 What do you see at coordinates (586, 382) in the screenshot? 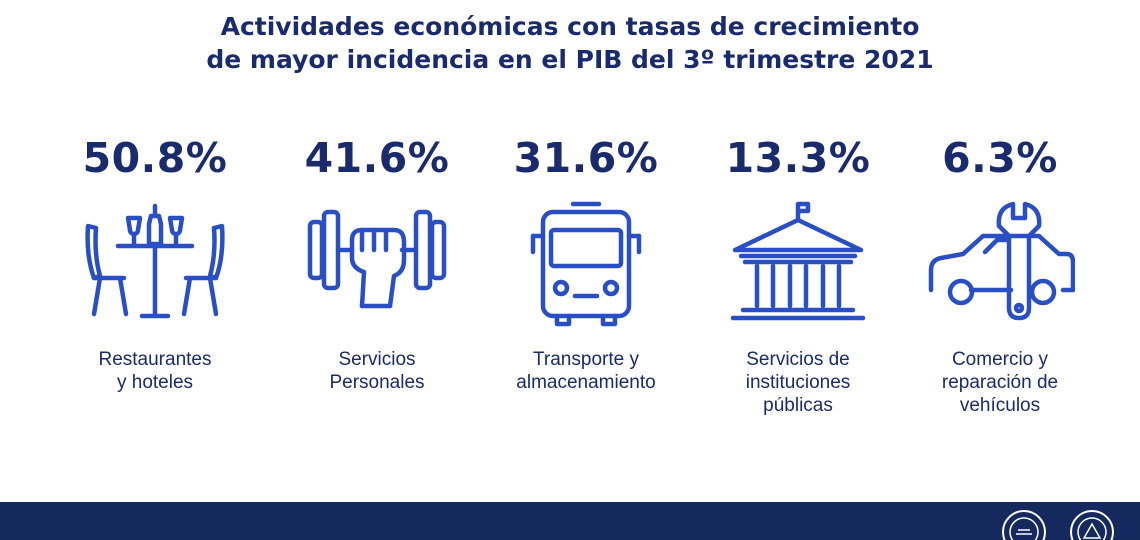
I see `label-line-2: almacenamiento` at bounding box center [586, 382].